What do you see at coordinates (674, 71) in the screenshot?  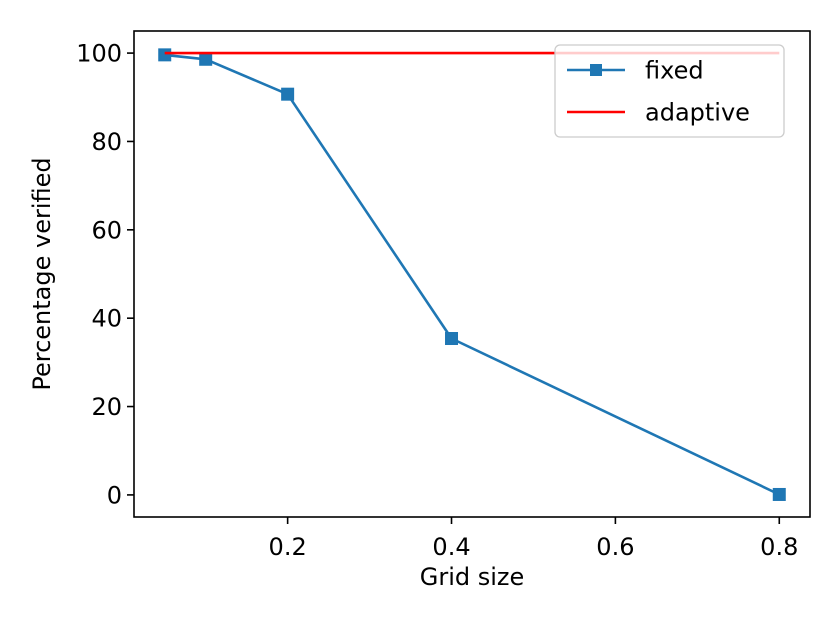 I see `legend-label-fixed: fixed` at bounding box center [674, 71].